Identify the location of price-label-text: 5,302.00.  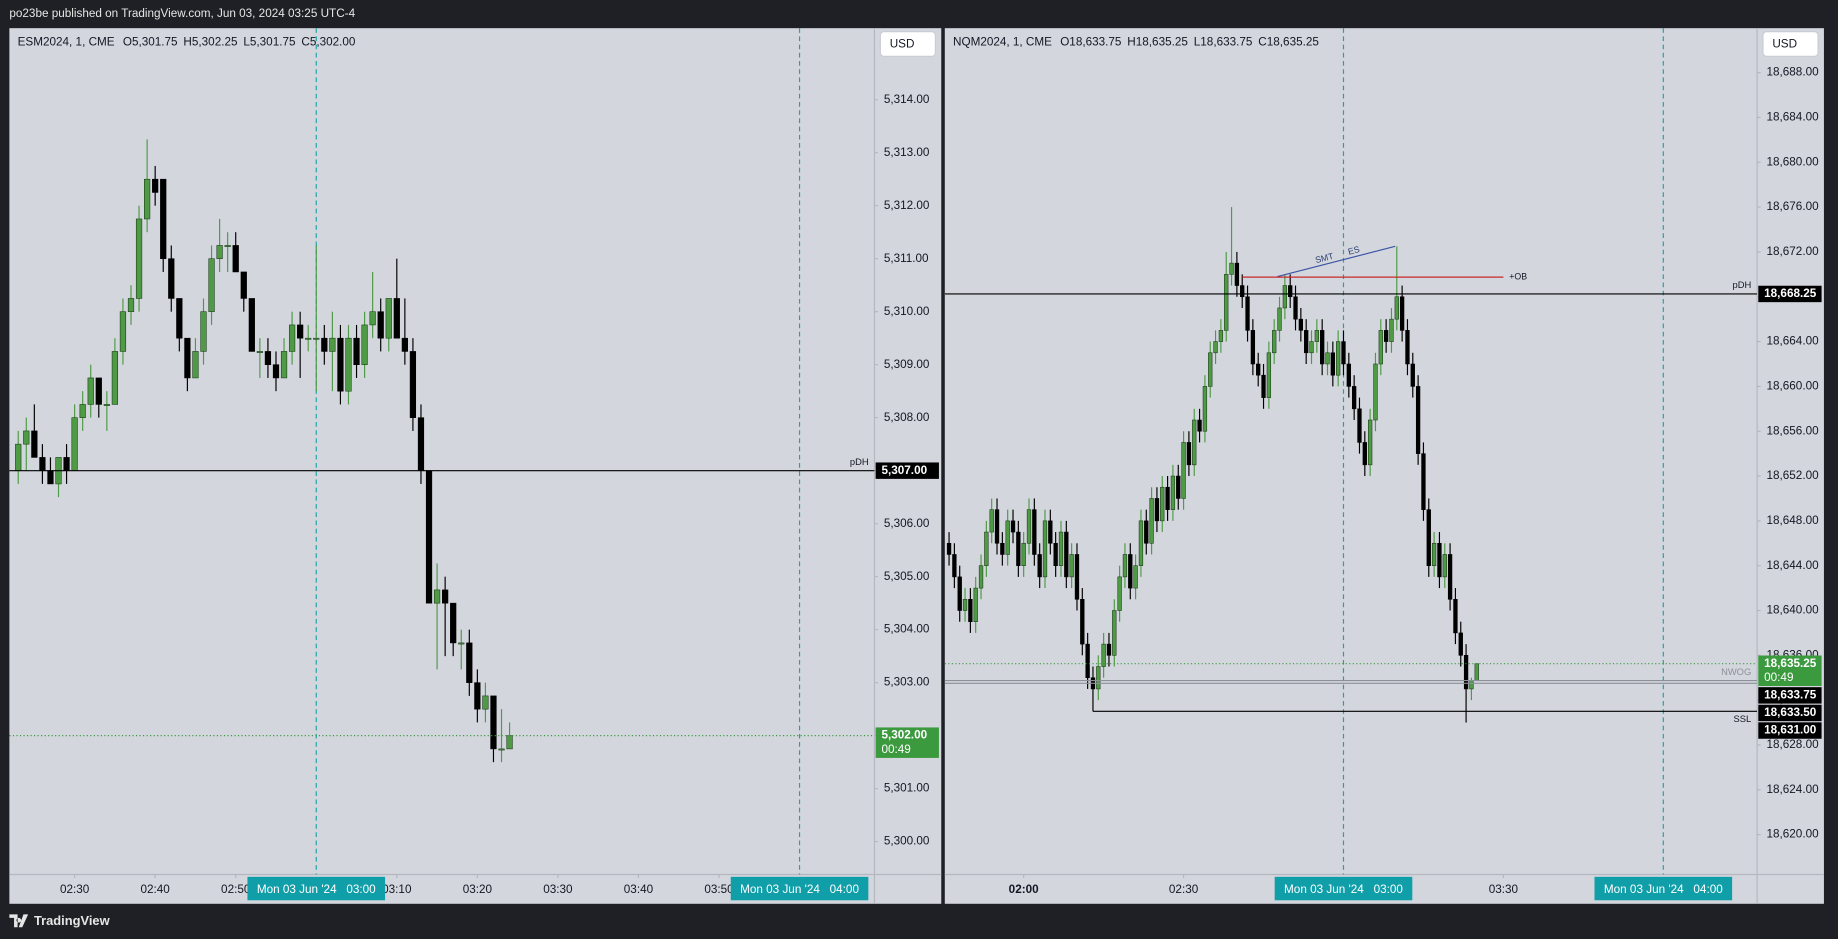
(904, 735).